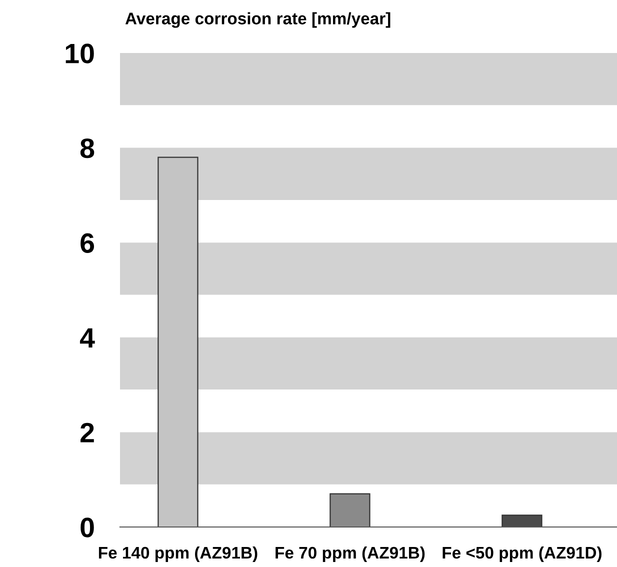 Image resolution: width=617 pixels, height=567 pixels. What do you see at coordinates (350, 554) in the screenshot?
I see `x-tick-label: Fe 70 ppm (AZ91B)` at bounding box center [350, 554].